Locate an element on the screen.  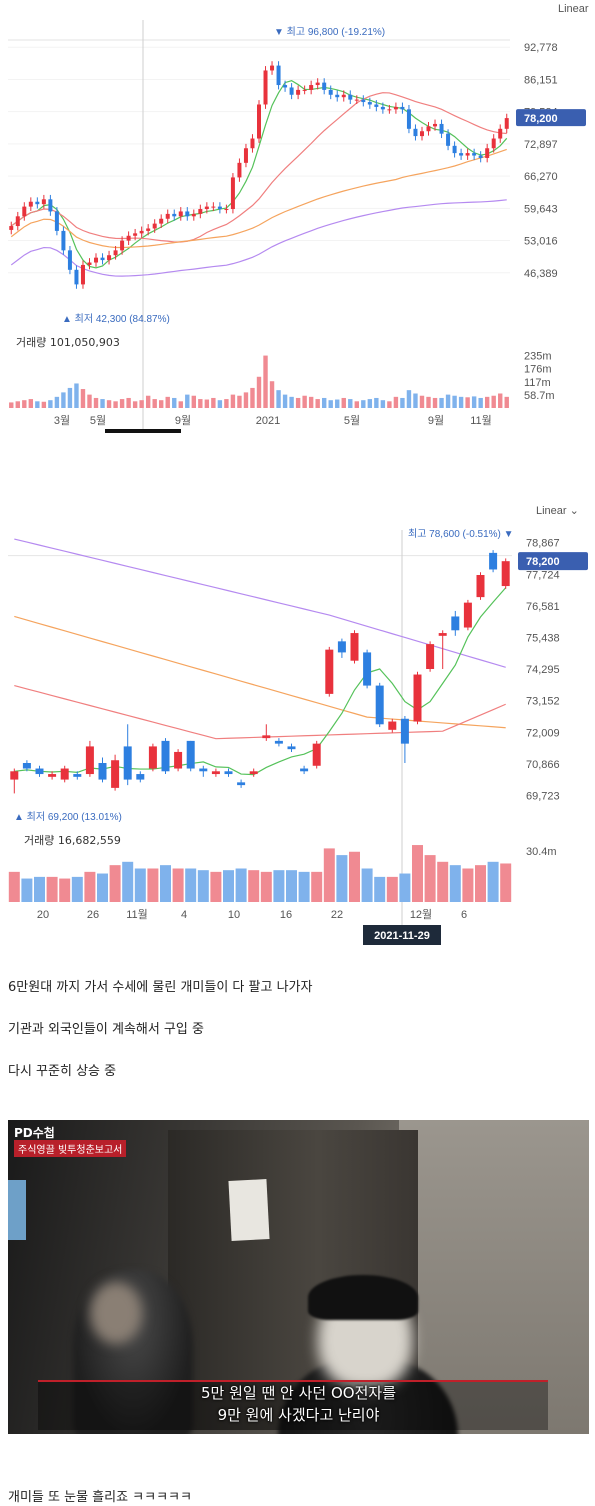
x-tick-label: 20 is located at coordinates (43, 915).